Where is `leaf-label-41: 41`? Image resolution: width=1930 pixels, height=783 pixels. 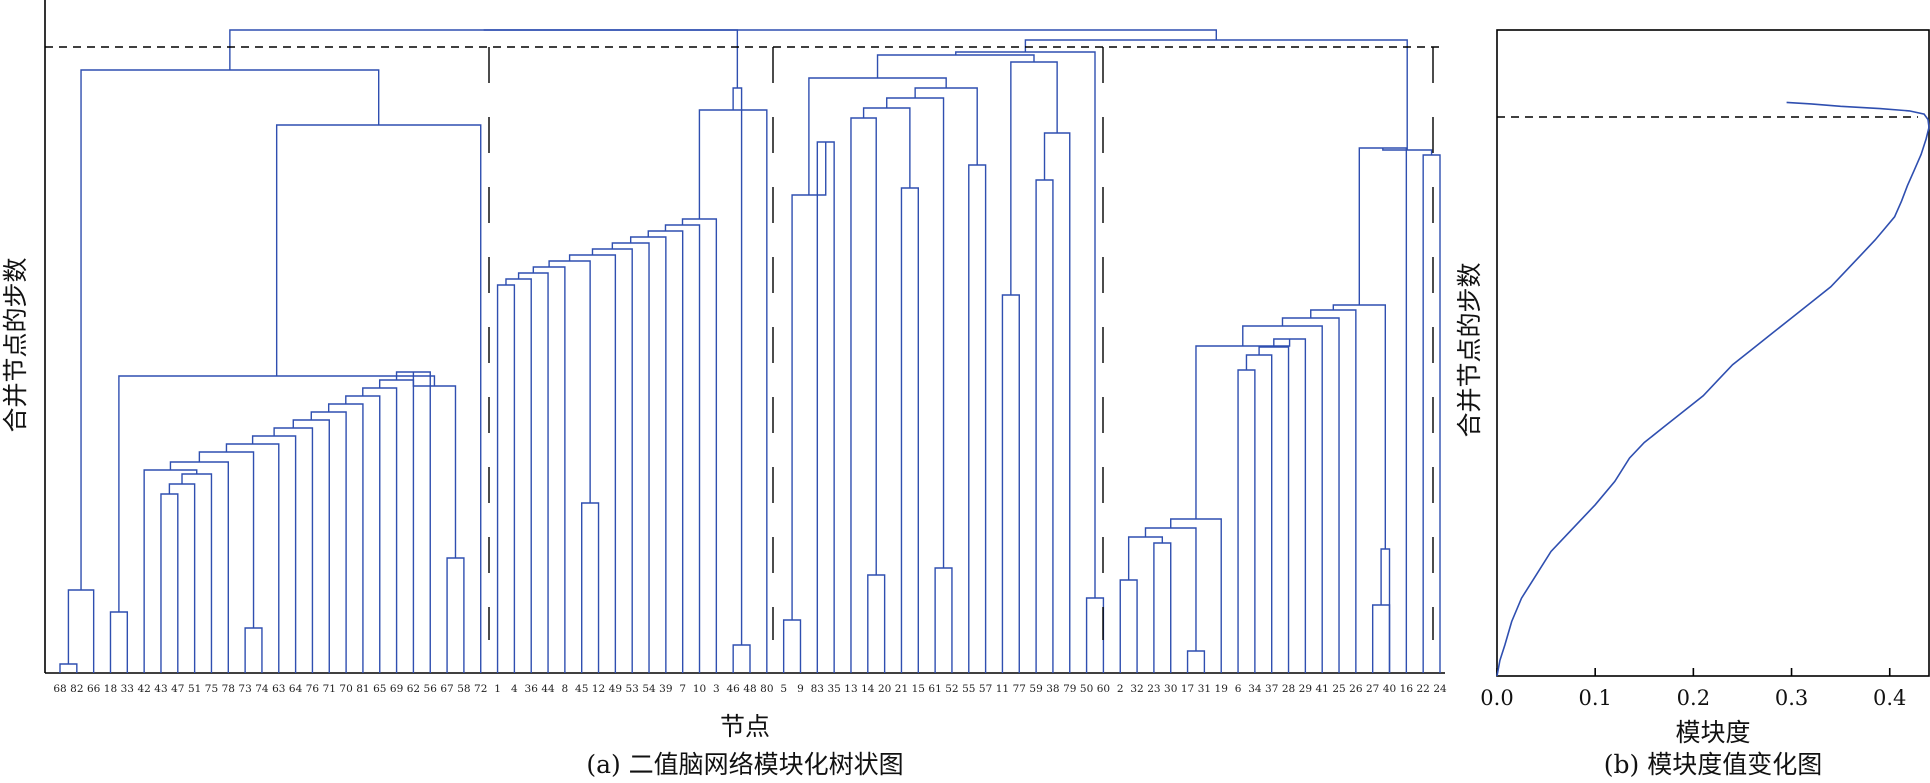 leaf-label-41: 41 is located at coordinates (1322, 689).